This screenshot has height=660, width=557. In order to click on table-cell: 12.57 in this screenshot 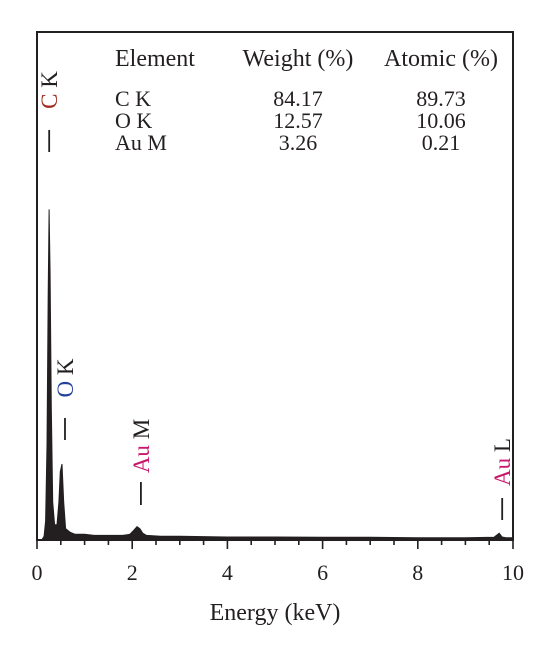, I will do `click(298, 120)`.